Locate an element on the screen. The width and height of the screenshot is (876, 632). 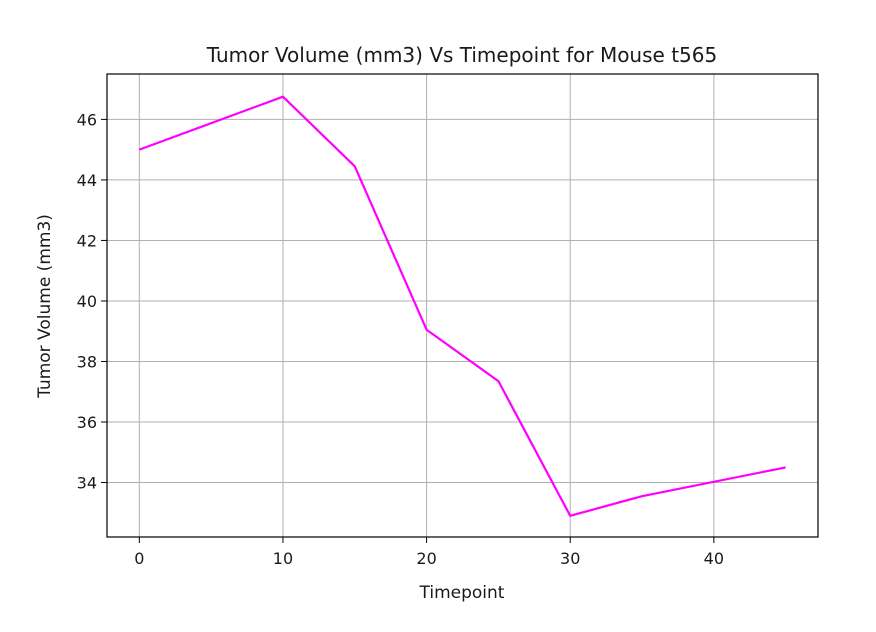
y-tick-label: 44 is located at coordinates (87, 180).